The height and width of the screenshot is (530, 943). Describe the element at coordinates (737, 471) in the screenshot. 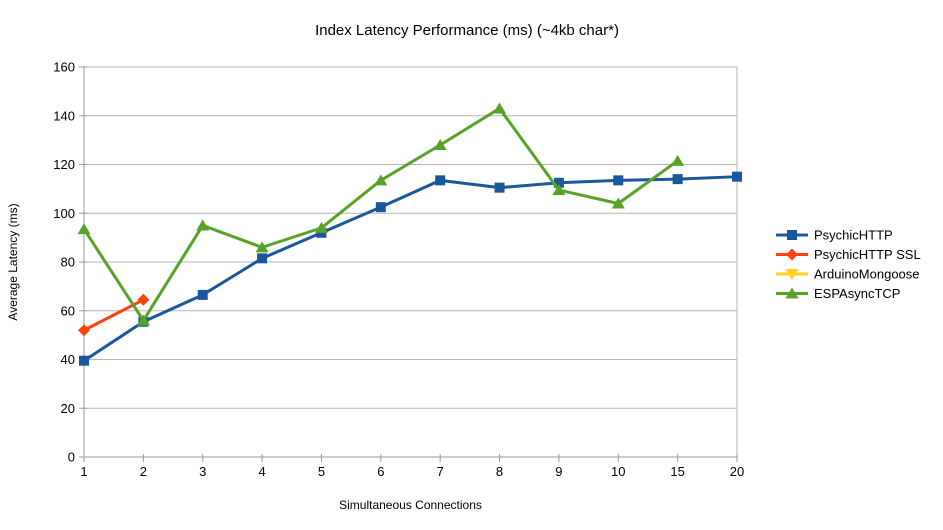

I see `x-tick-label: 20` at that location.